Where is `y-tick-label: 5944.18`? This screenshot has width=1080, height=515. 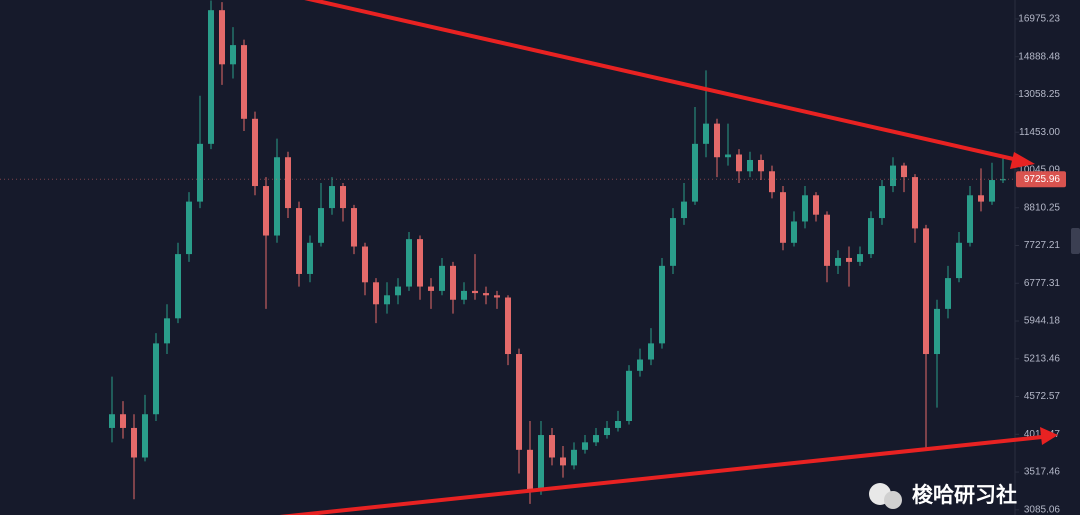
y-tick-label: 5944.18 is located at coordinates (1042, 321).